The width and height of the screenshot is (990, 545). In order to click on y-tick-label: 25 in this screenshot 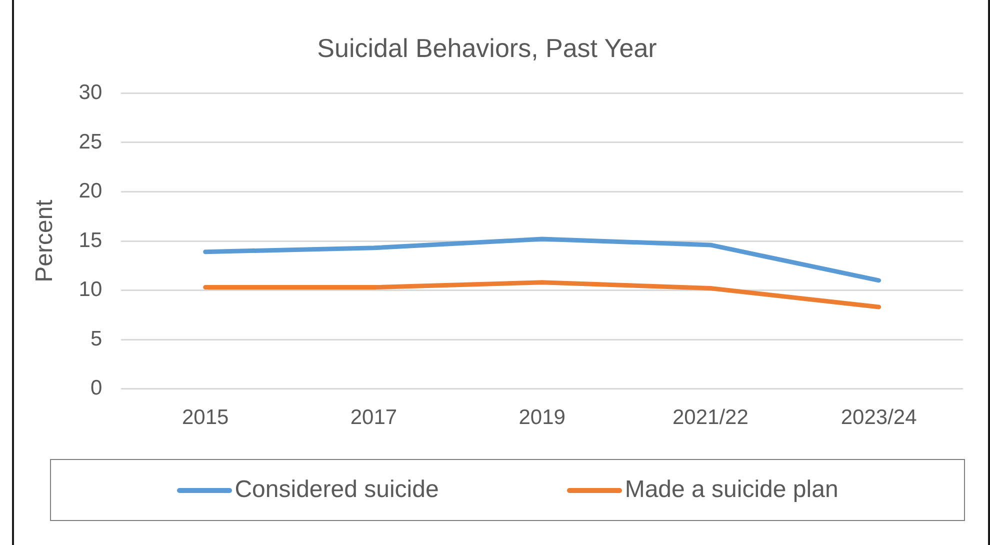, I will do `click(90, 142)`.